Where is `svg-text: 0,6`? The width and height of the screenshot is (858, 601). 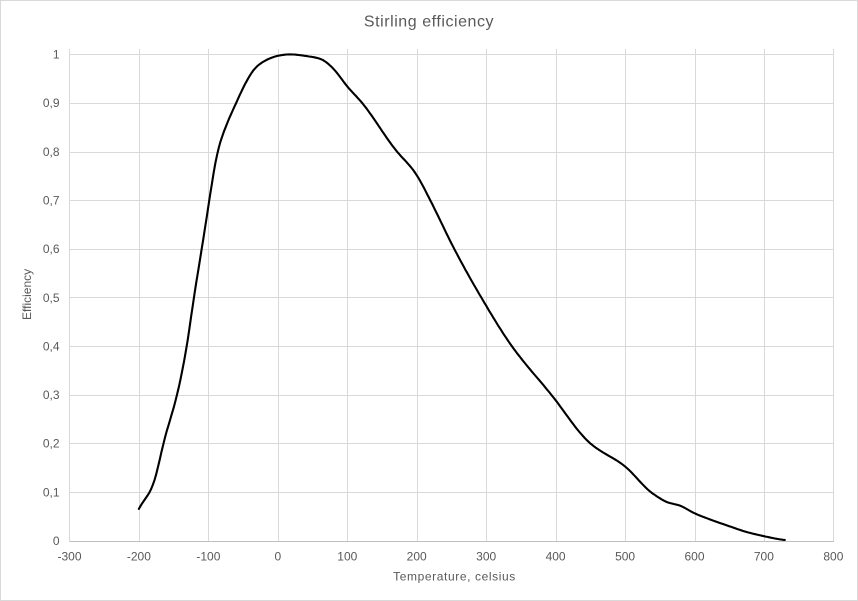
svg-text: 0,6 is located at coordinates (51, 249).